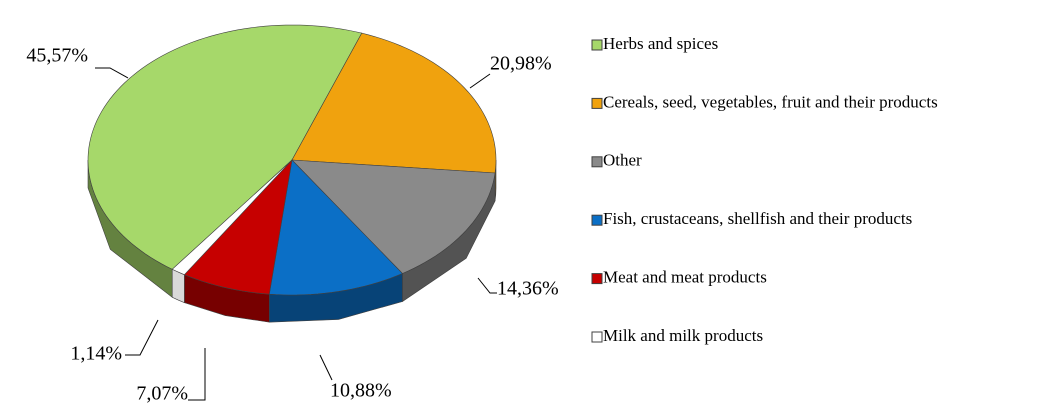 This screenshot has height=406, width=1056. What do you see at coordinates (521, 64) in the screenshot?
I see `data-label: 20,98%` at bounding box center [521, 64].